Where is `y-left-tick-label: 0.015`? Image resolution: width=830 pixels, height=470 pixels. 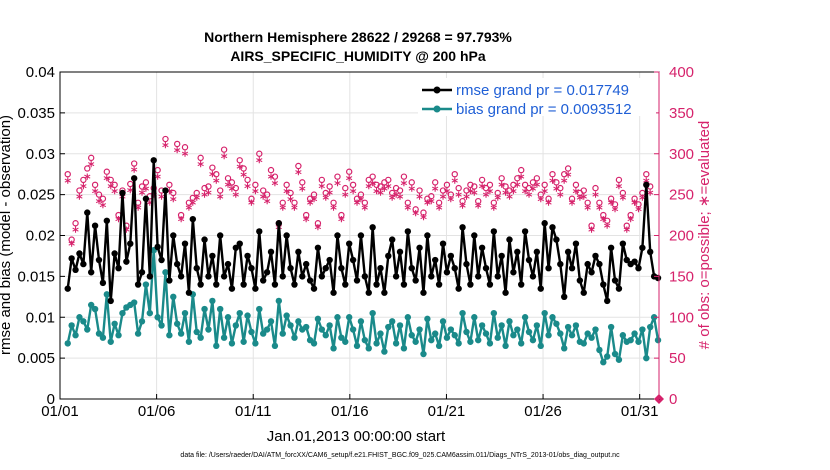 y-left-tick-label: 0.015 is located at coordinates (36, 276).